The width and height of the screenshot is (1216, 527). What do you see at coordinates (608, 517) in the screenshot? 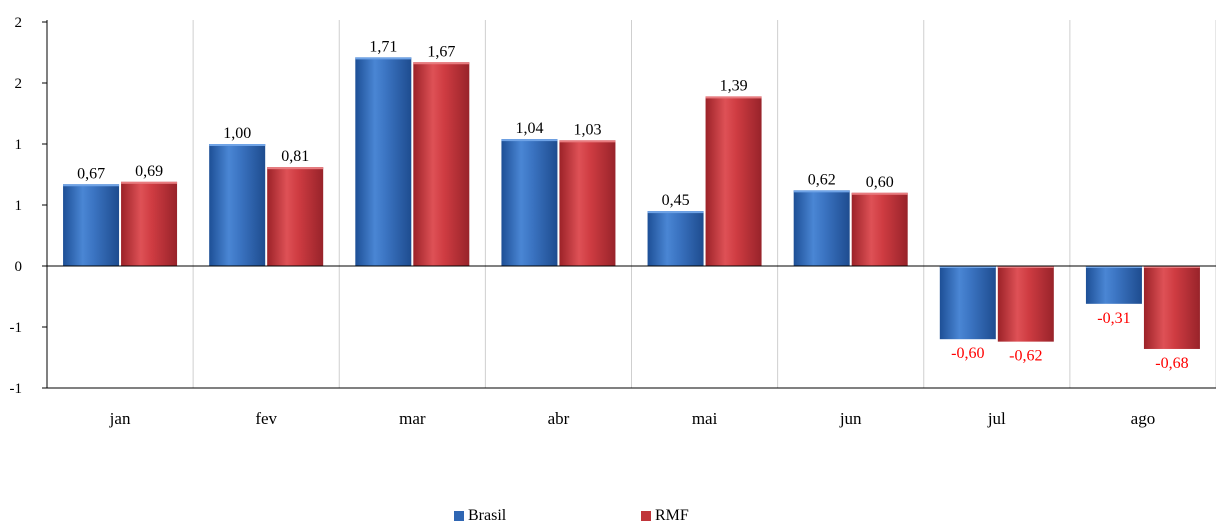
I see `legend: Brasil RMF` at bounding box center [608, 517].